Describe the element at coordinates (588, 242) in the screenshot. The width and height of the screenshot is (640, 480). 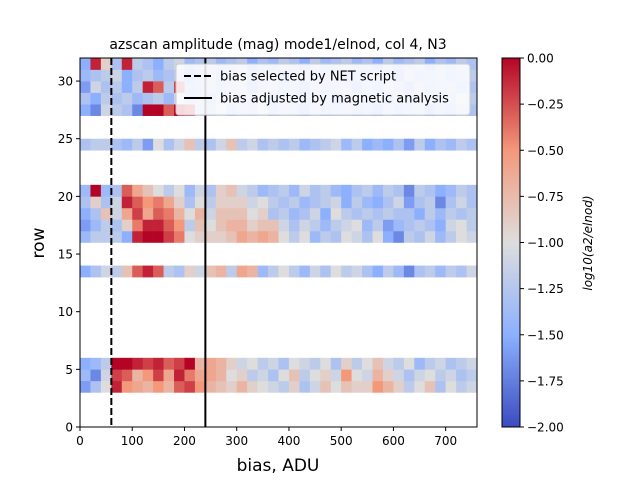
I see `colorbar-label: log10(a2/elnod)` at that location.